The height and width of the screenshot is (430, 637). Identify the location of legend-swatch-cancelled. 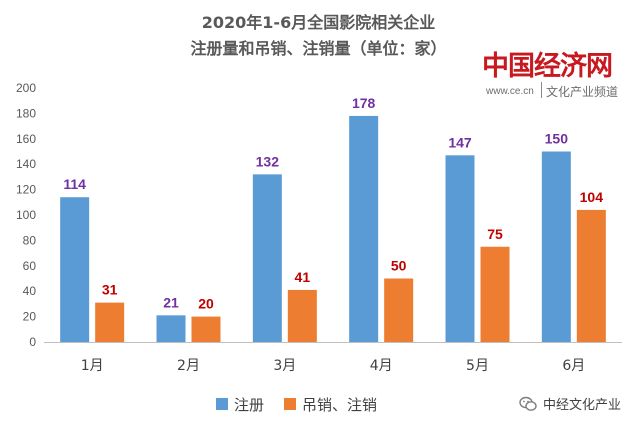
(290, 404).